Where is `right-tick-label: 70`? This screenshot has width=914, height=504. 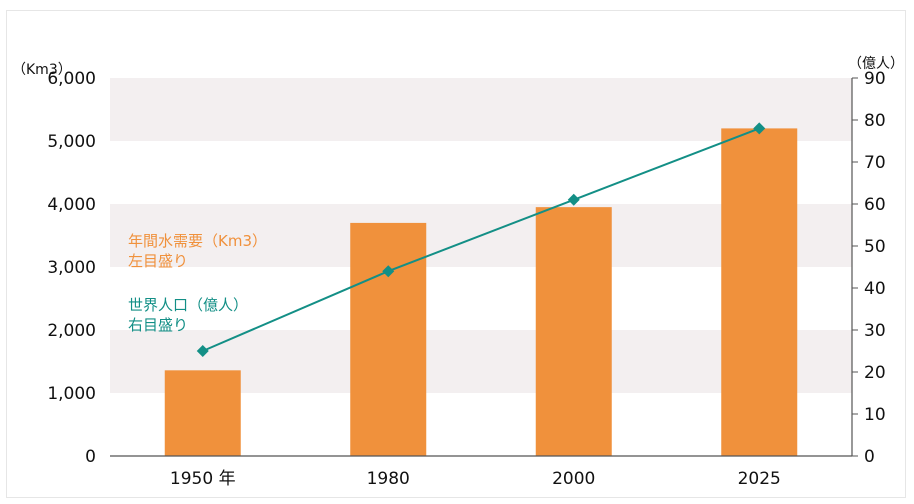
right-tick-label: 70 is located at coordinates (875, 163).